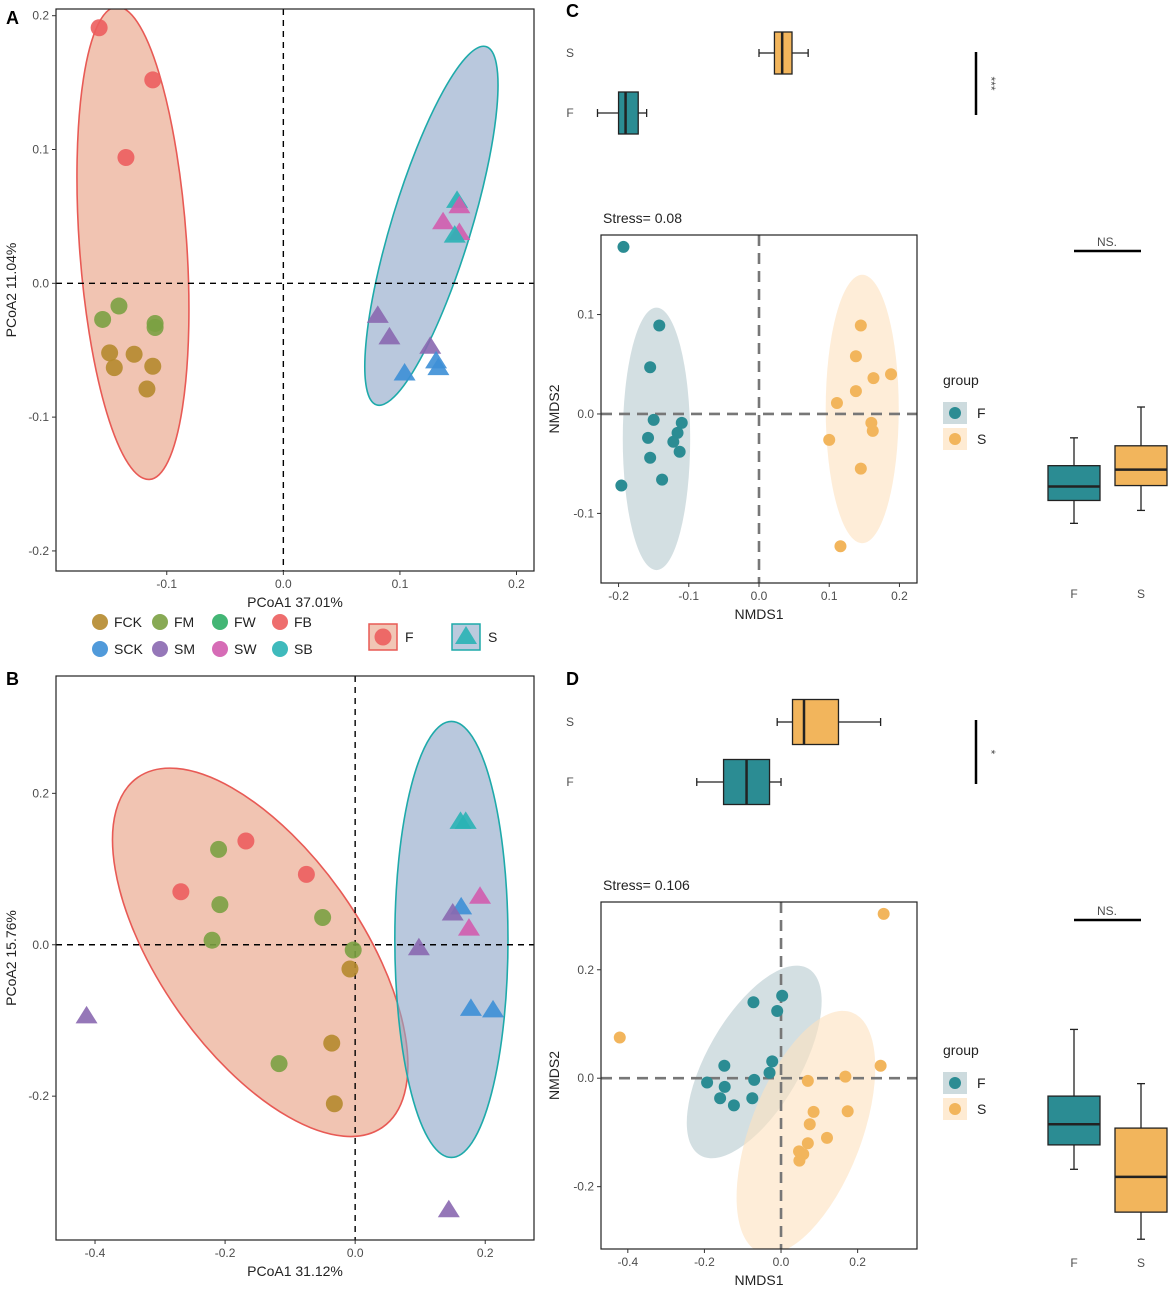 The height and width of the screenshot is (1294, 1169). What do you see at coordinates (991, 752) in the screenshot?
I see `significance-label: *` at bounding box center [991, 752].